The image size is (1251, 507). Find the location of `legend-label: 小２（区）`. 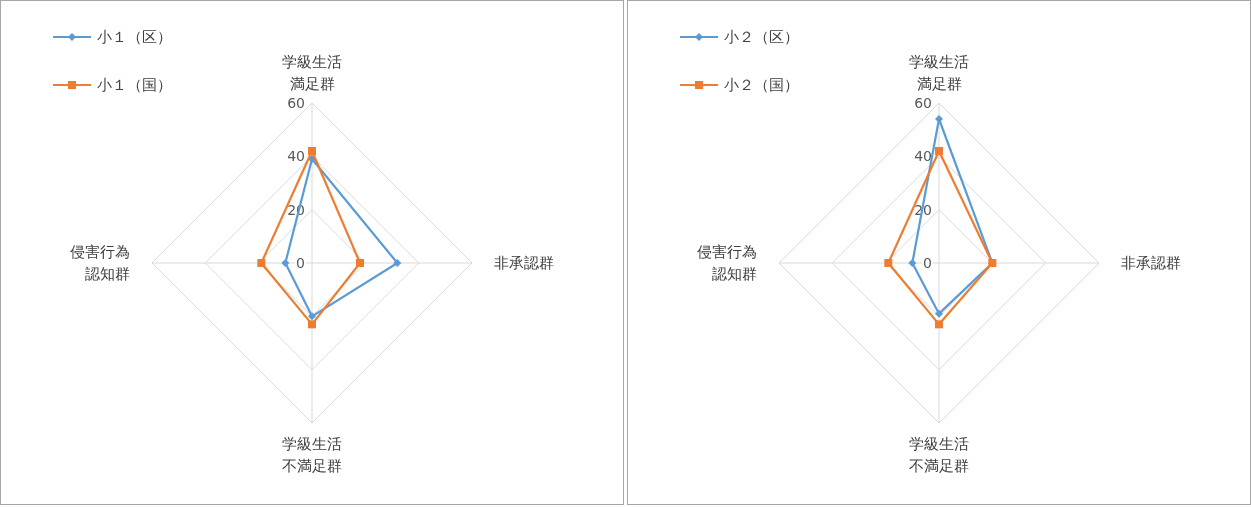

legend-label: 小２（区） is located at coordinates (761, 37).